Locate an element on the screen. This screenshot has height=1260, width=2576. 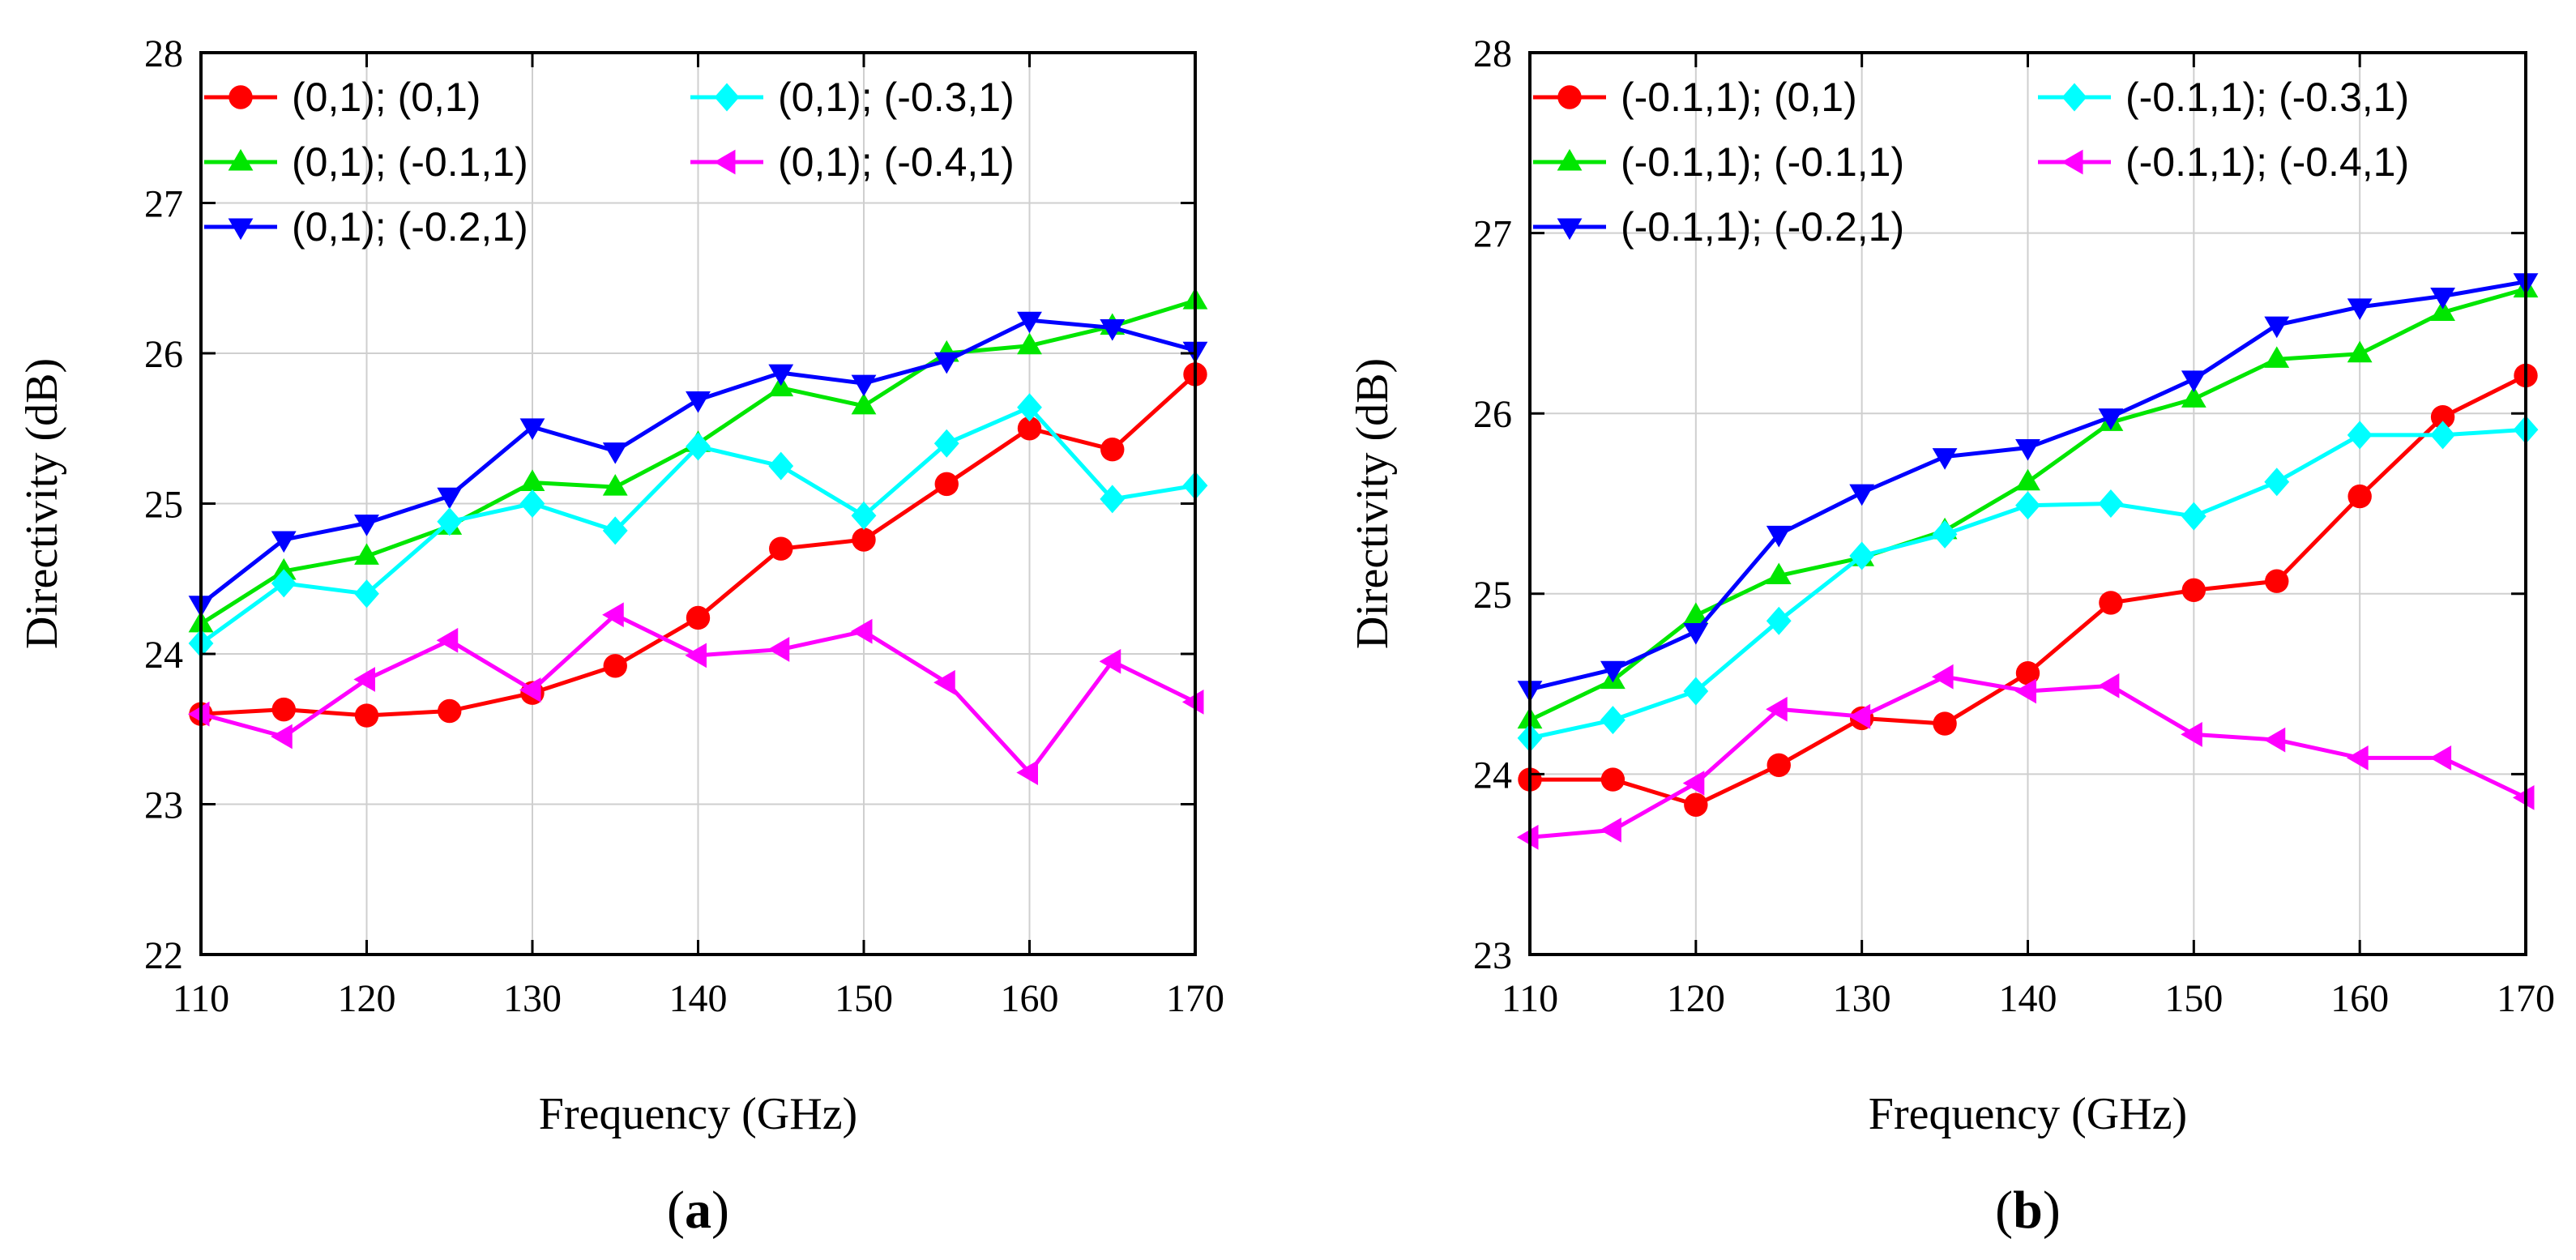
legend-label: (-0.1,1); (-0.3,1) is located at coordinates (2267, 98).